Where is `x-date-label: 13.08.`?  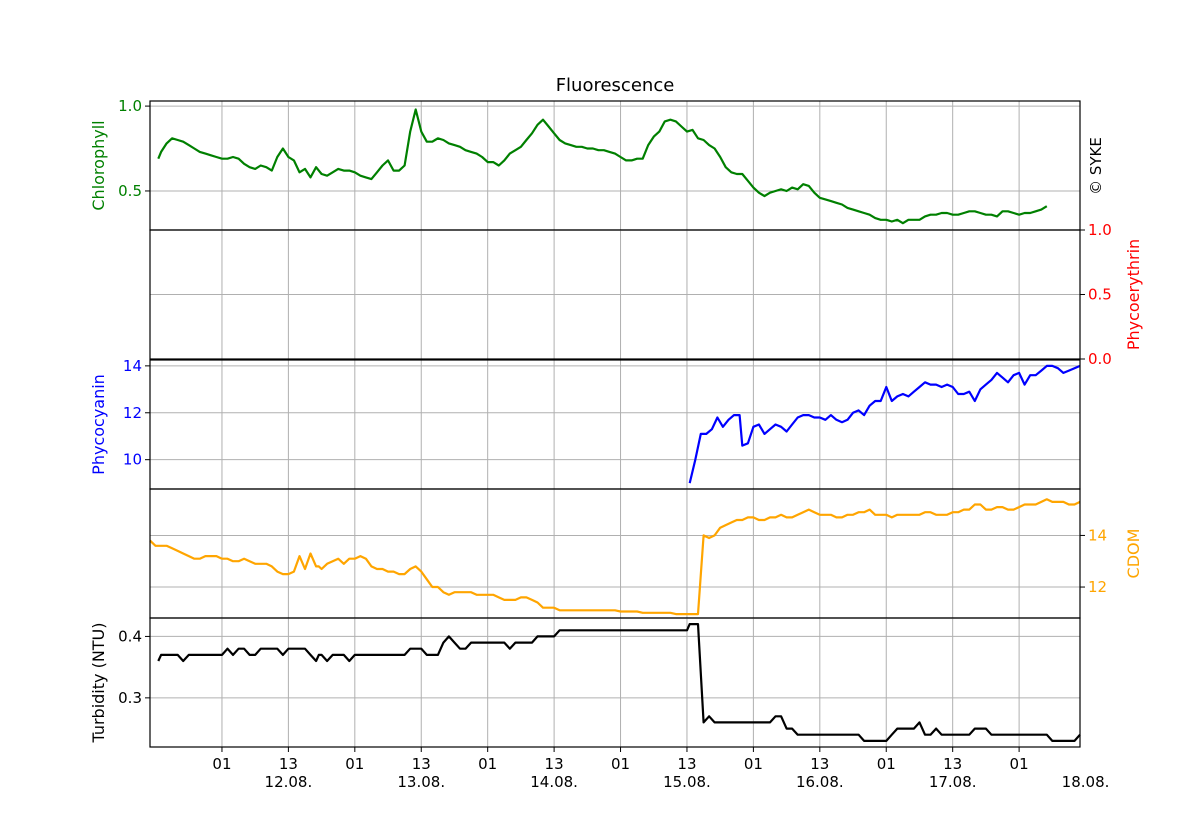
x-date-label: 13.08. is located at coordinates (421, 782).